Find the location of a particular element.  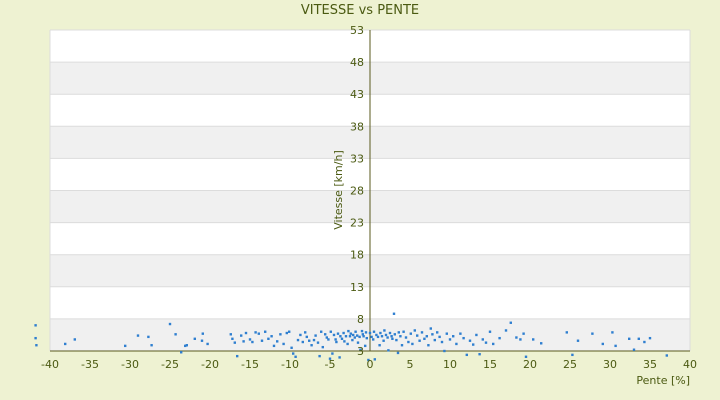

x-tick-label: -30 is located at coordinates (130, 364).